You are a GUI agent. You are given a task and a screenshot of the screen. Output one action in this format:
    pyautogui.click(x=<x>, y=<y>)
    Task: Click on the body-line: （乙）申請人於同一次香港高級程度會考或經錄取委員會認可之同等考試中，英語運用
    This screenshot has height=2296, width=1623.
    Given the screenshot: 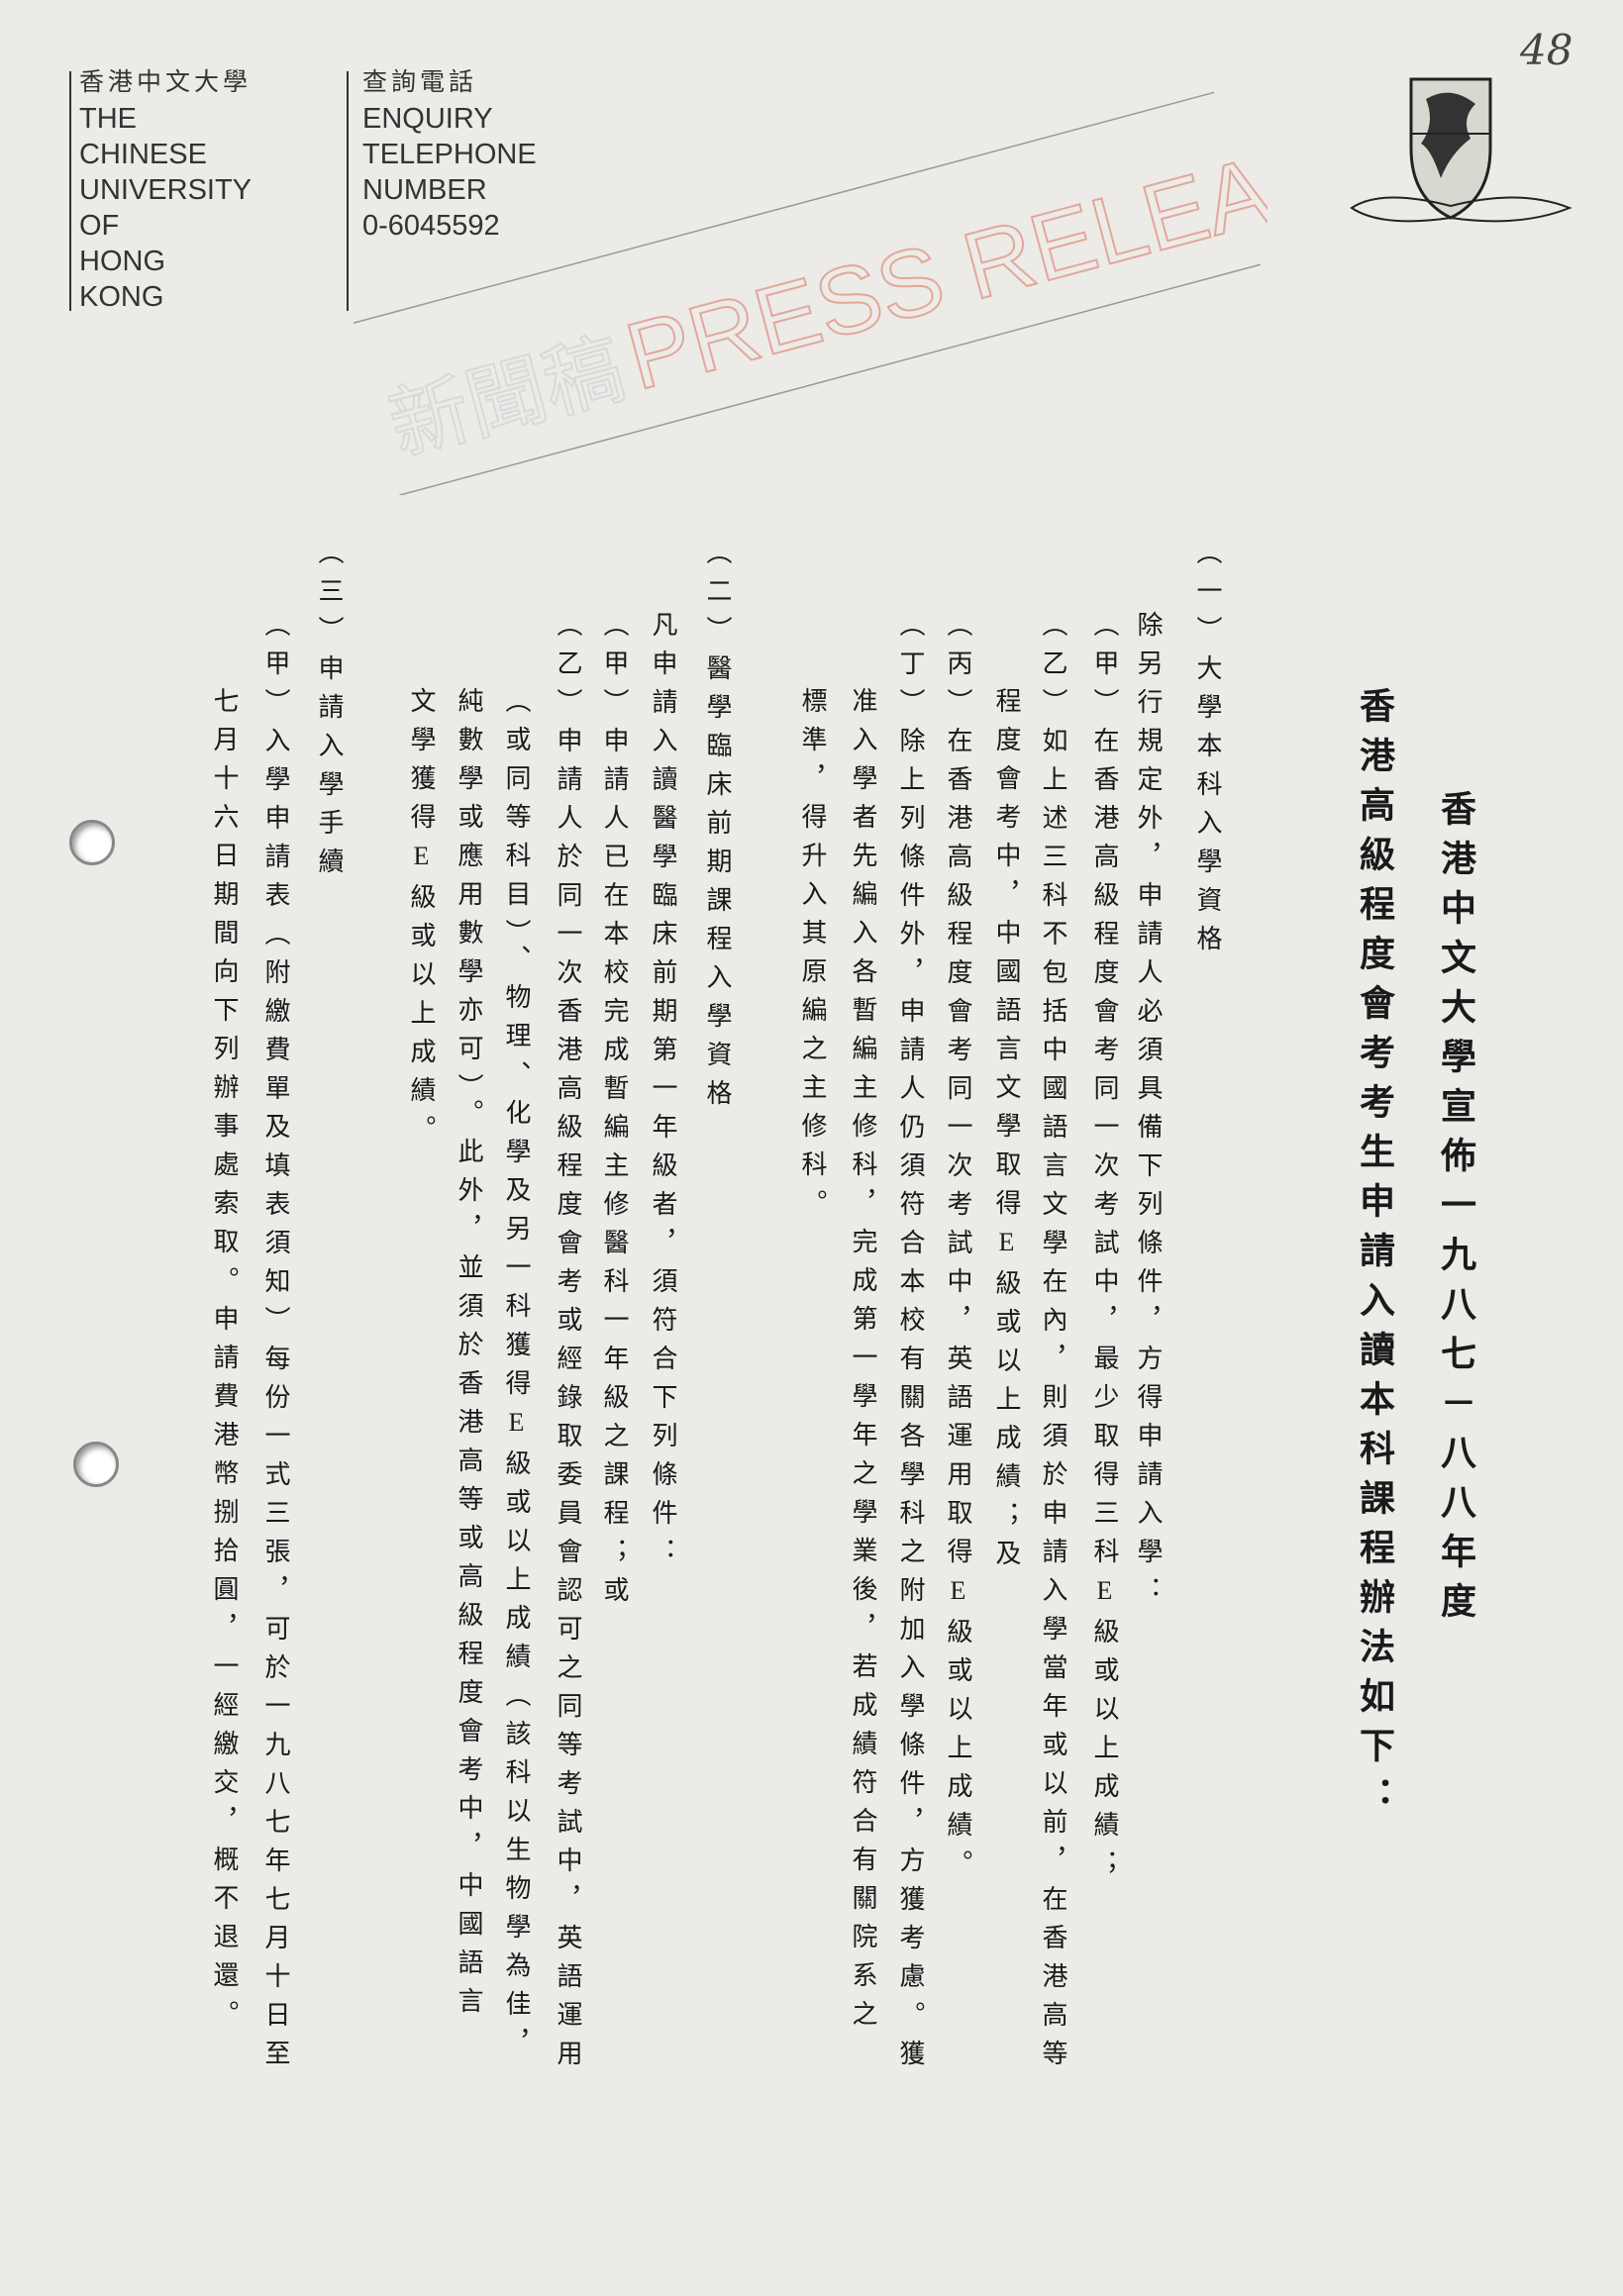 What is the action you would take?
    pyautogui.click(x=568, y=1344)
    